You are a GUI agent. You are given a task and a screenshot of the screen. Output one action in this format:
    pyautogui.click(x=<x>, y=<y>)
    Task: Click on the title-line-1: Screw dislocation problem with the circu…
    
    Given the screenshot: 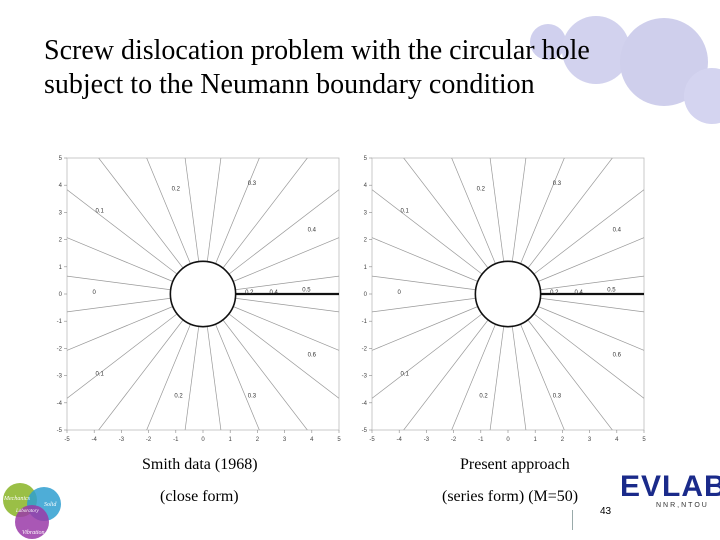 What is the action you would take?
    pyautogui.click(x=354, y=51)
    